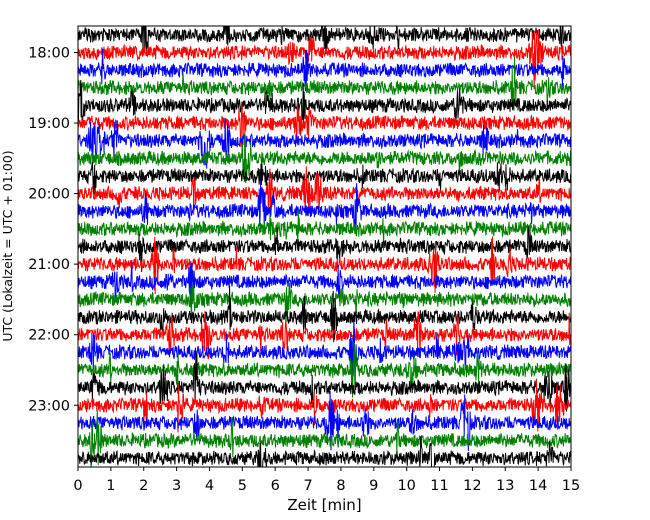  Describe the element at coordinates (49, 265) in the screenshot. I see `y-tick-label: 21:00` at that location.